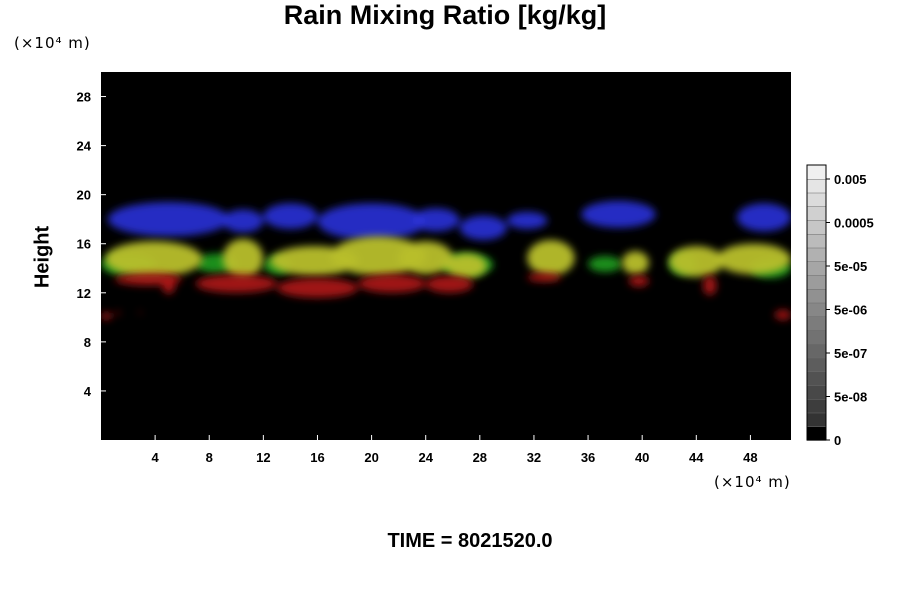 This screenshot has width=900, height=600. What do you see at coordinates (84, 146) in the screenshot?
I see `y-tick-label: 24` at bounding box center [84, 146].